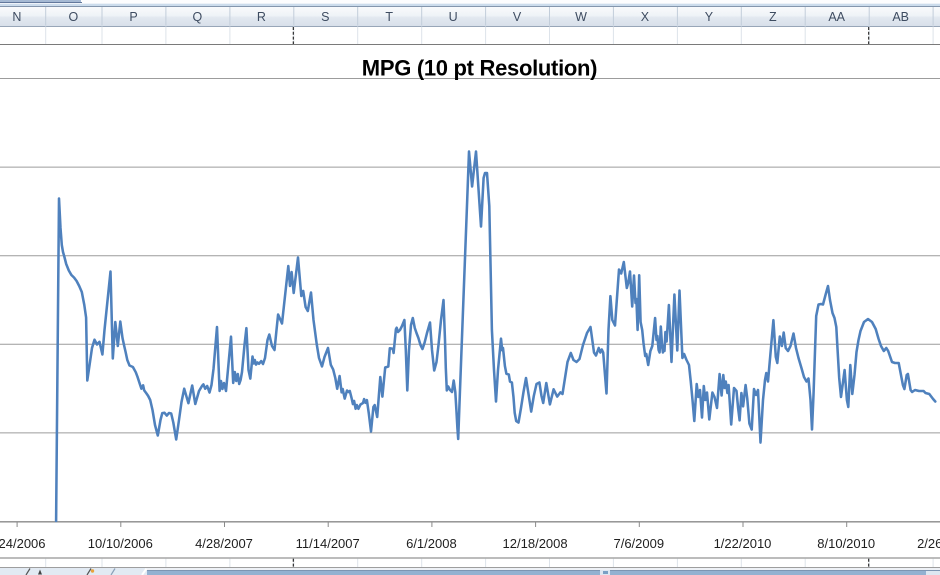  Describe the element at coordinates (773, 17) in the screenshot. I see `svg-text: Z` at that location.